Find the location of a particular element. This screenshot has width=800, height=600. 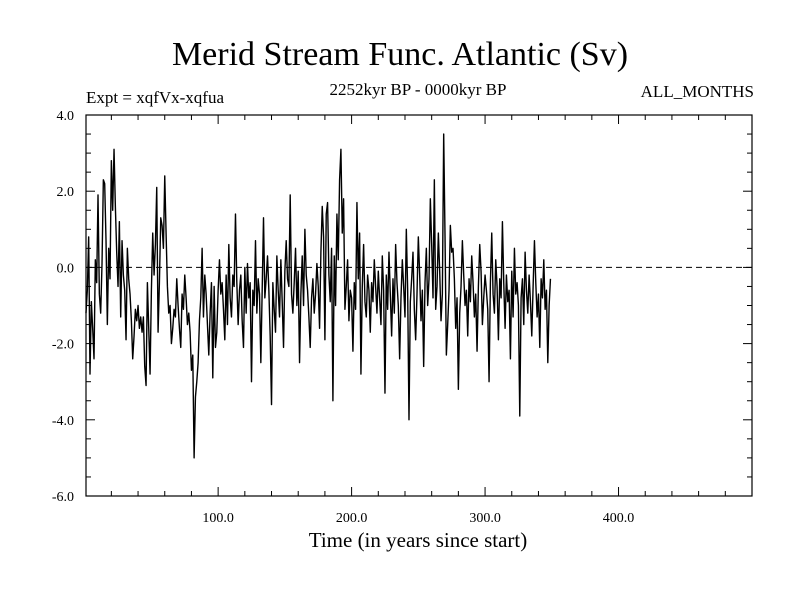

y-tick-label: 4.0 is located at coordinates (66, 116).